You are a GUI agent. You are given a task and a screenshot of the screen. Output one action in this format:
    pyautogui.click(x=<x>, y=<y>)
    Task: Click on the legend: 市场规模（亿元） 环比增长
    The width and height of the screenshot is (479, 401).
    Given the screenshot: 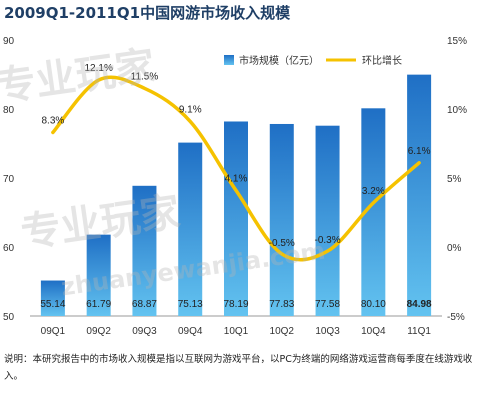 What is the action you would take?
    pyautogui.click(x=313, y=60)
    